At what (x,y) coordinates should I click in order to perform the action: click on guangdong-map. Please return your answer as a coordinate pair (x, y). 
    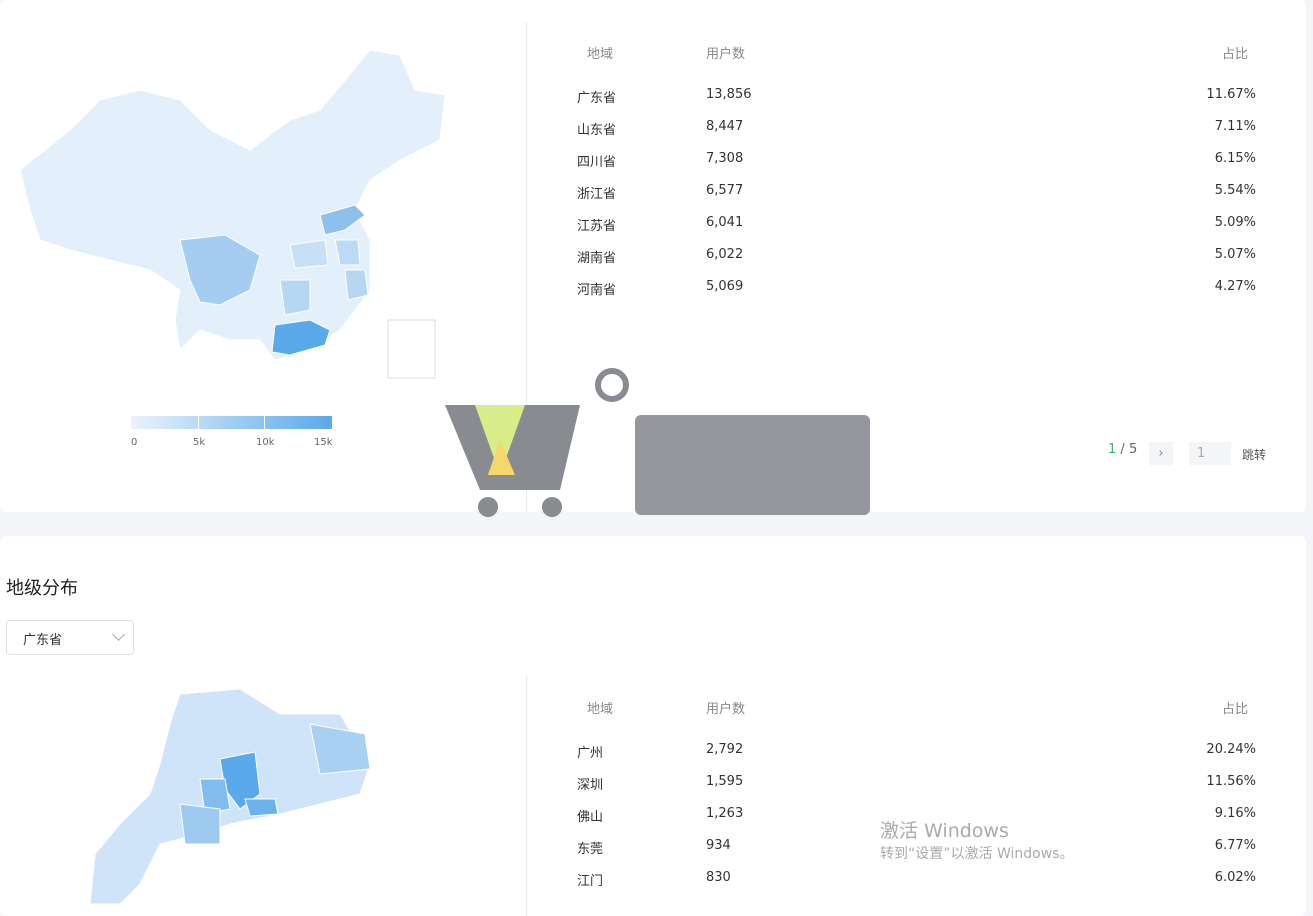
    Looking at the image, I should click on (230, 794).